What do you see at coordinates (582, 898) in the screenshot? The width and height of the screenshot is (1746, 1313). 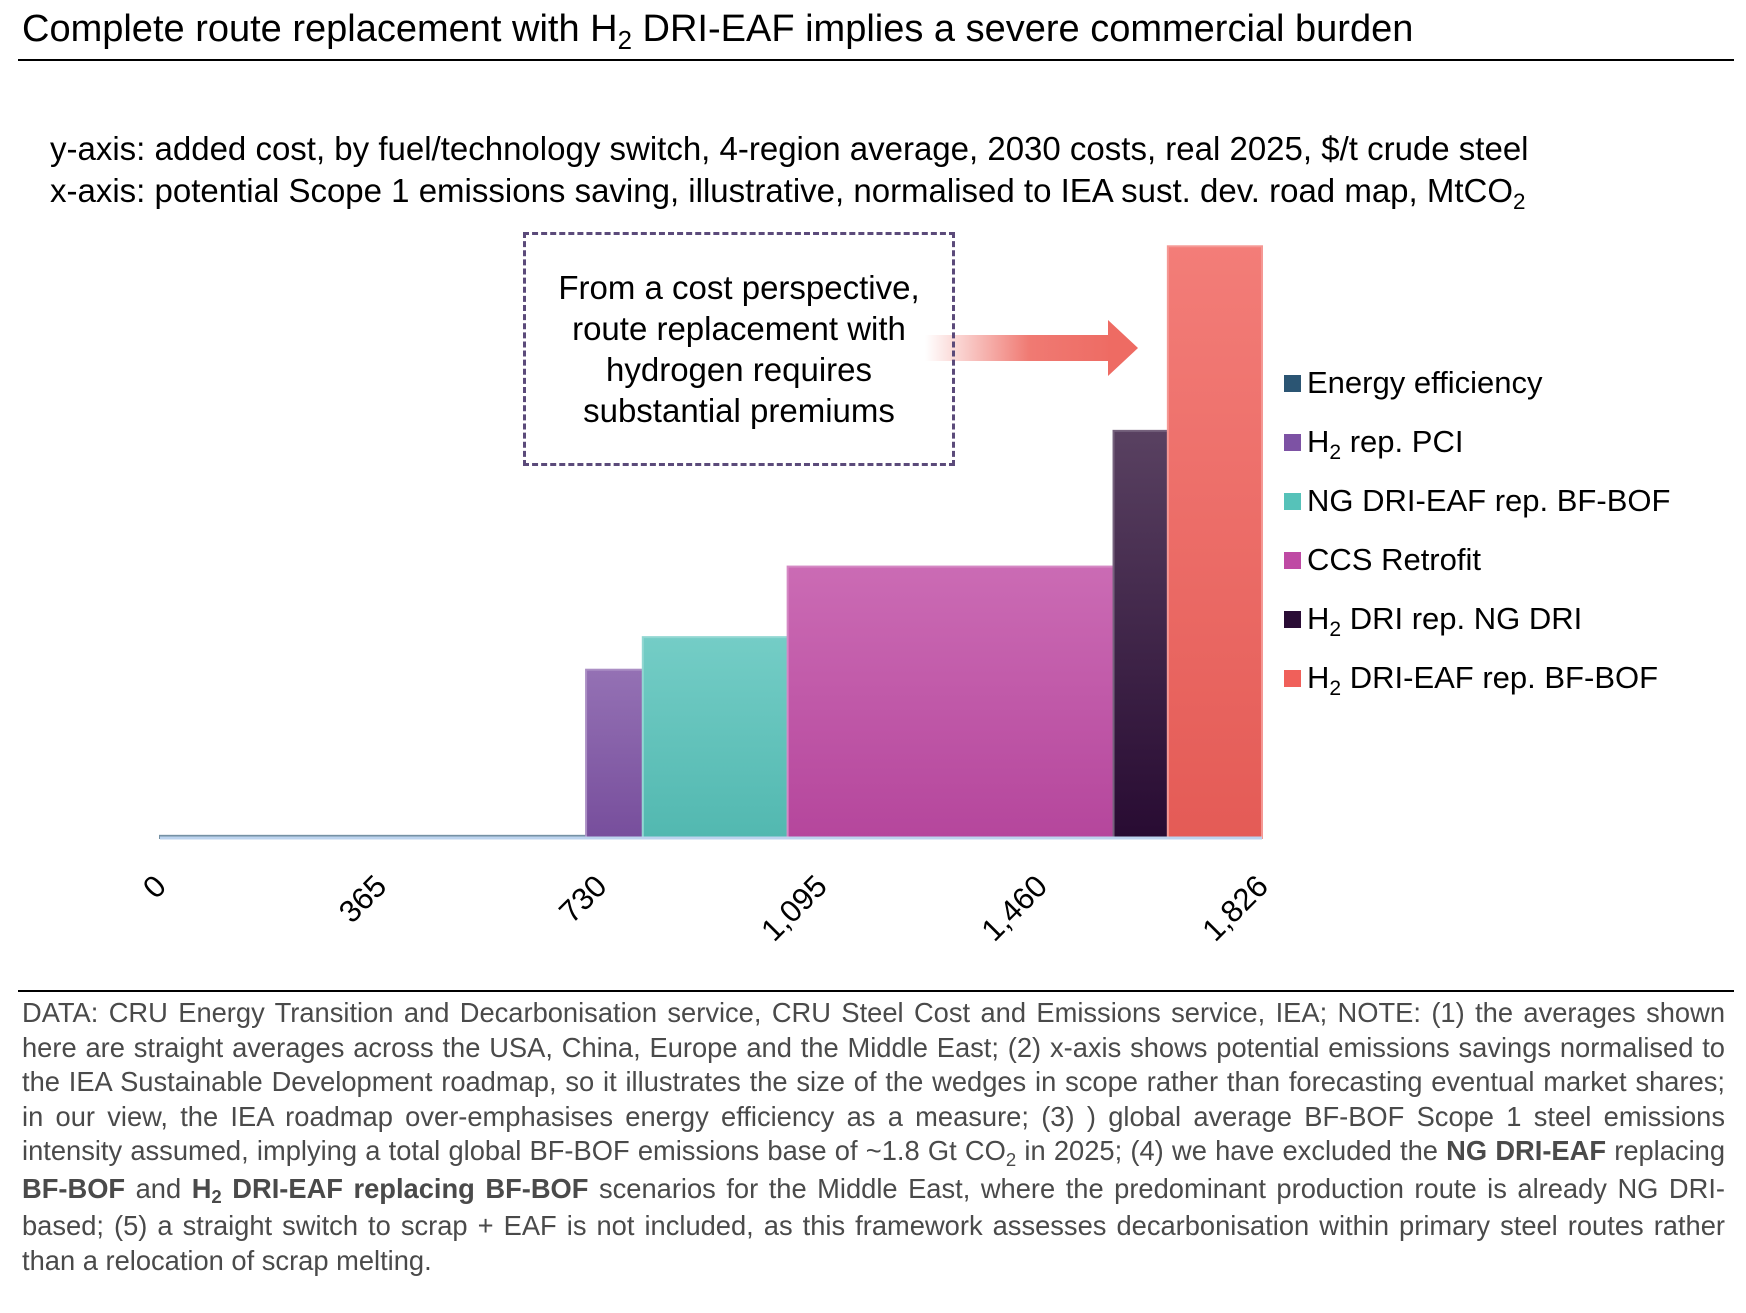 I see `x-tick-label: 730` at bounding box center [582, 898].